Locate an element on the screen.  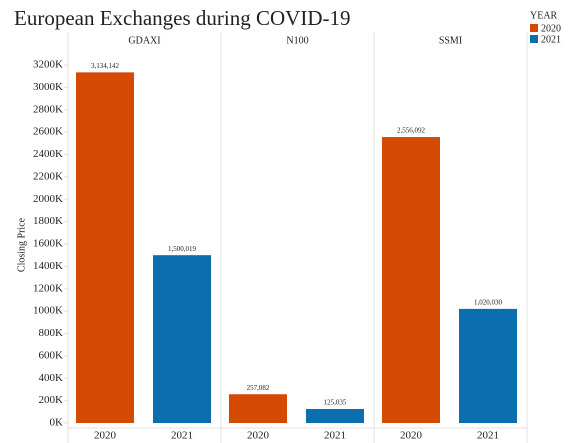
y-tick-label: 400K is located at coordinates (51, 378).